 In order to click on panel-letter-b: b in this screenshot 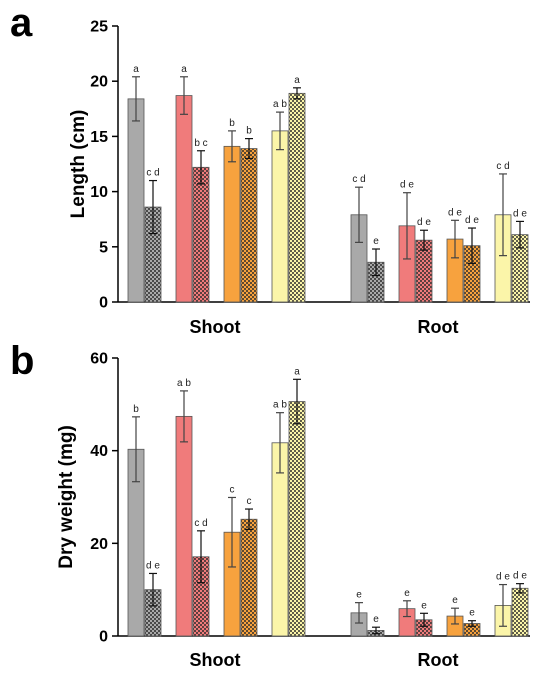, I will do `click(22, 361)`.